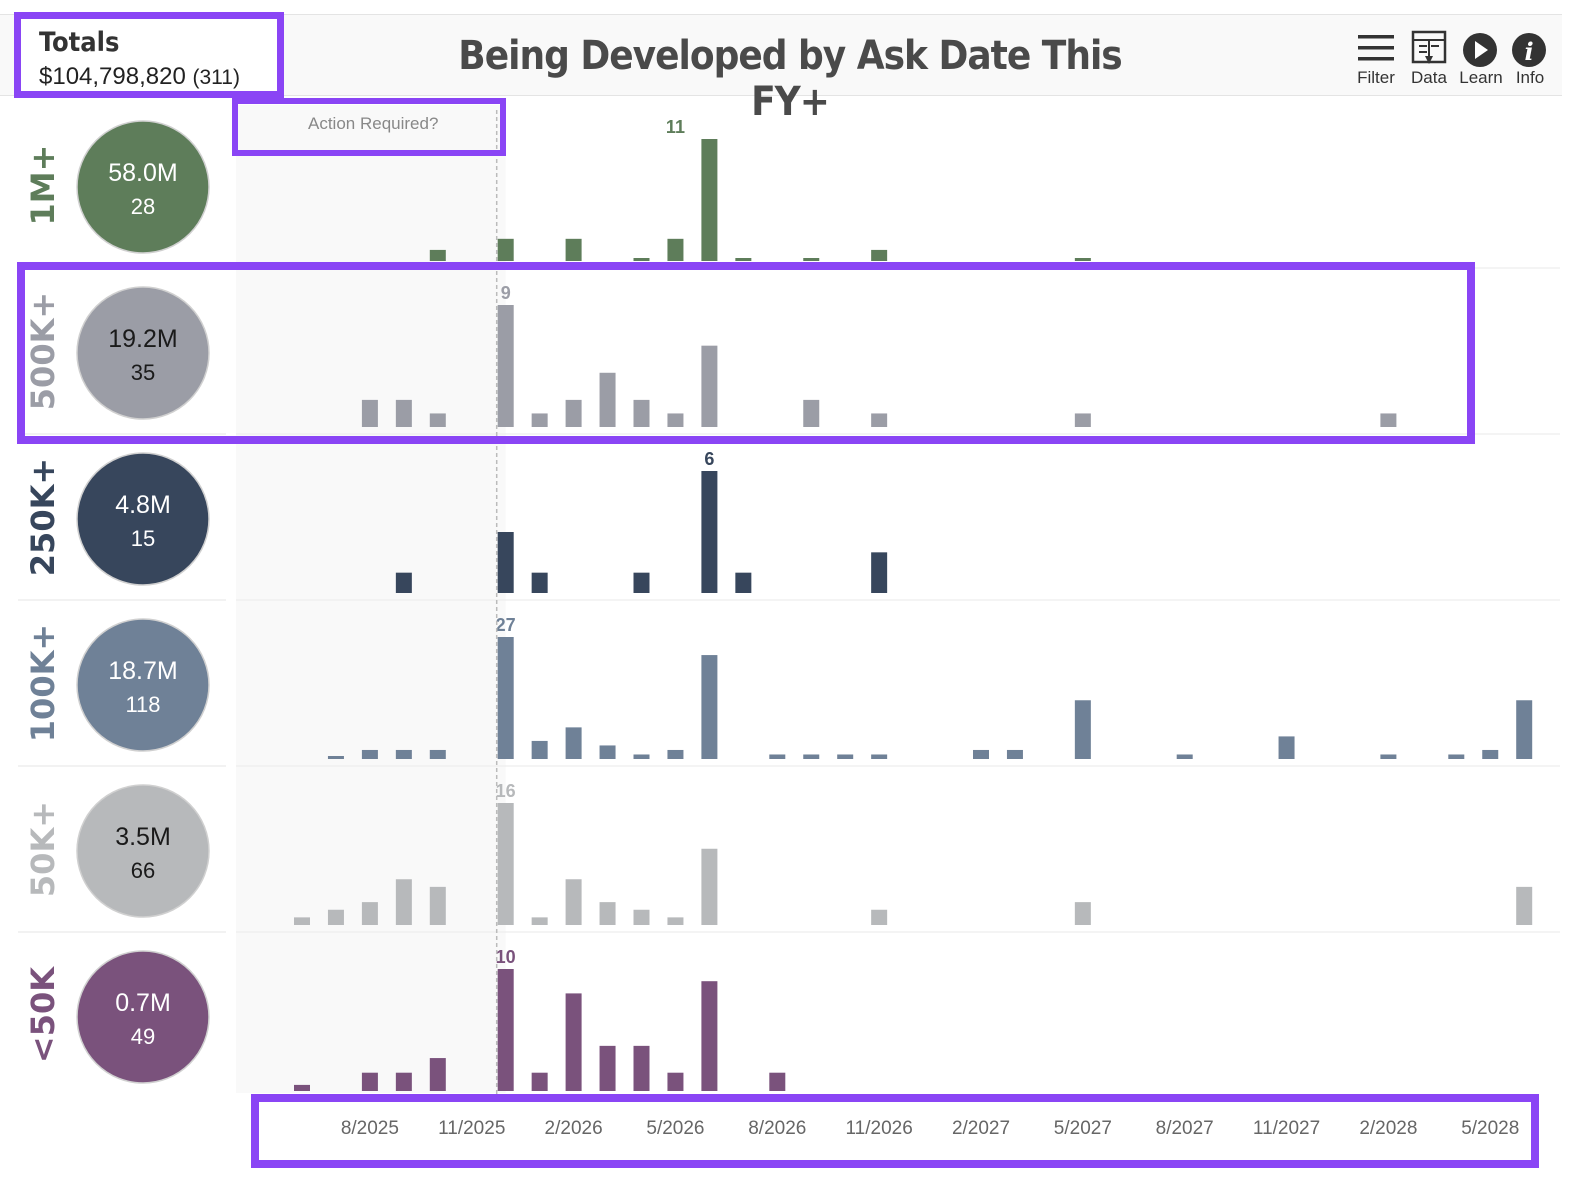 The width and height of the screenshot is (1572, 1194). I want to click on action-required-filter: Action Required?, so click(369, 127).